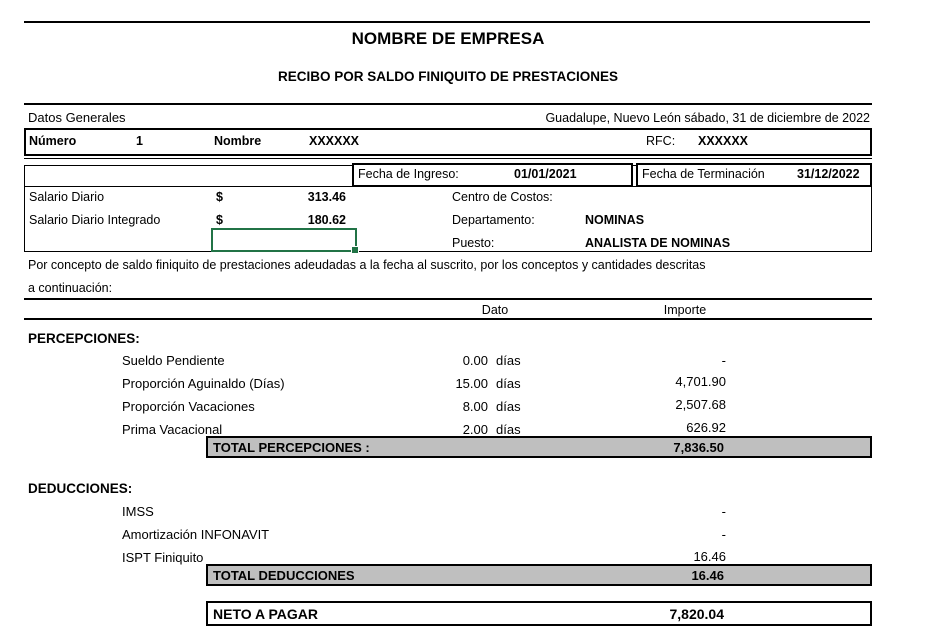 This screenshot has height=628, width=932. What do you see at coordinates (545, 174) in the screenshot?
I see `fecha-ingreso-value: 01/01/2021` at bounding box center [545, 174].